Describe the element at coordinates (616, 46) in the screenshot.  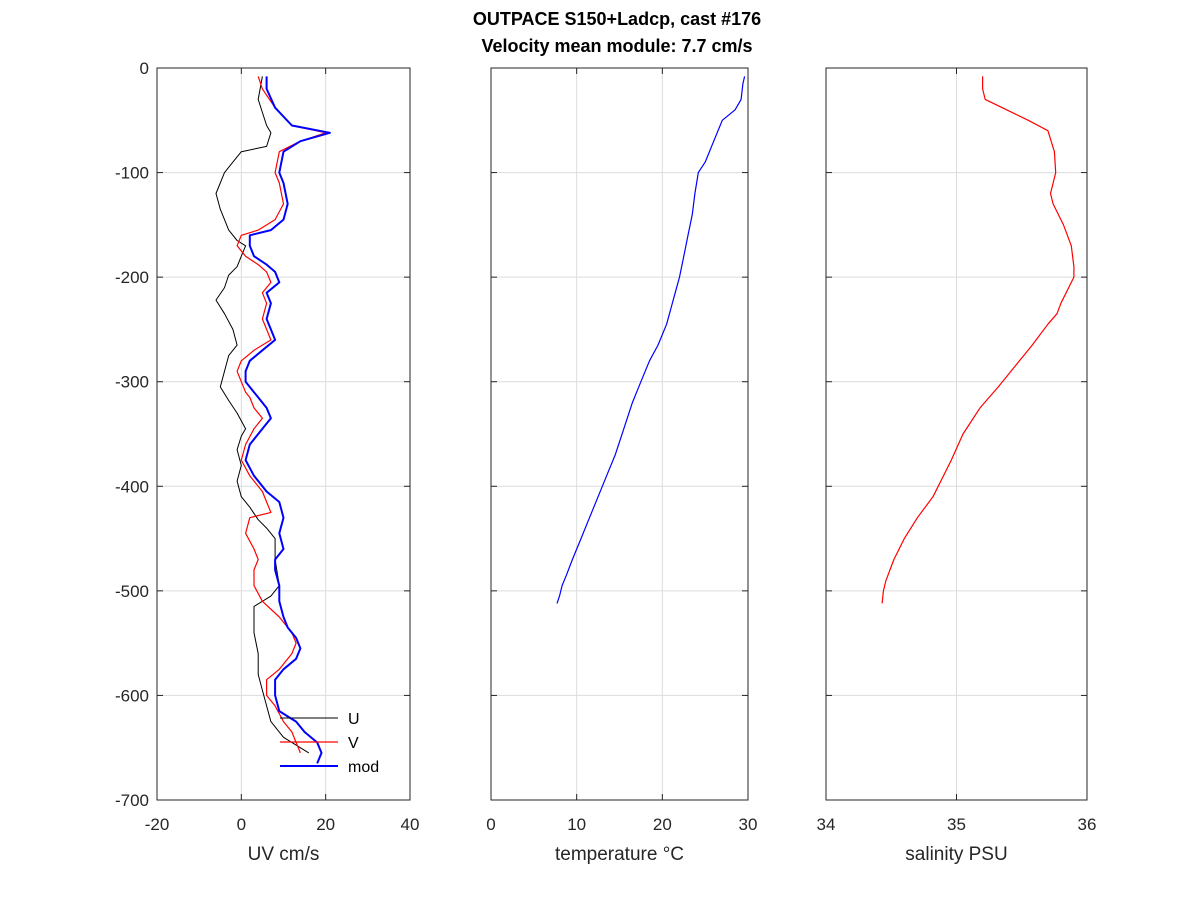
I see `figure-title-line-2: Velocity mean module: 7.7 cm/s` at that location.